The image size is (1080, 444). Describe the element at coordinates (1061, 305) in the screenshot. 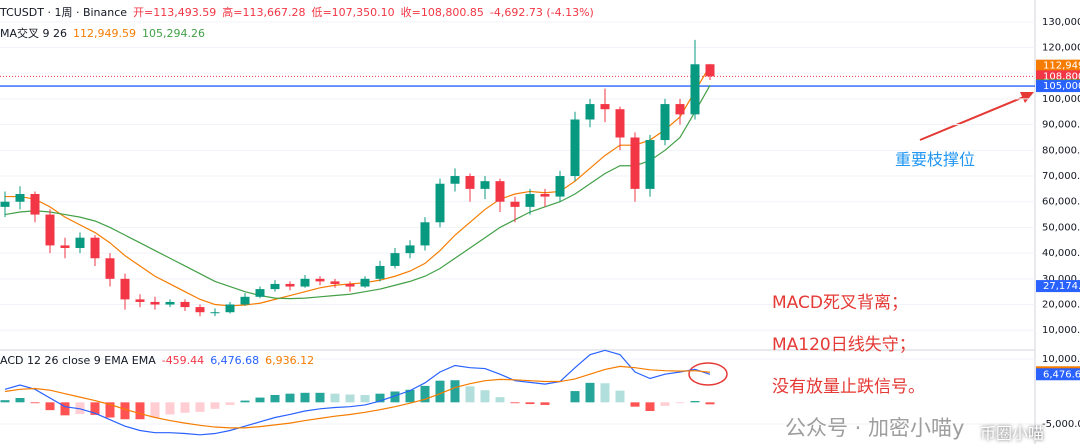

I see `y-tick-label: 20,000.00` at that location.